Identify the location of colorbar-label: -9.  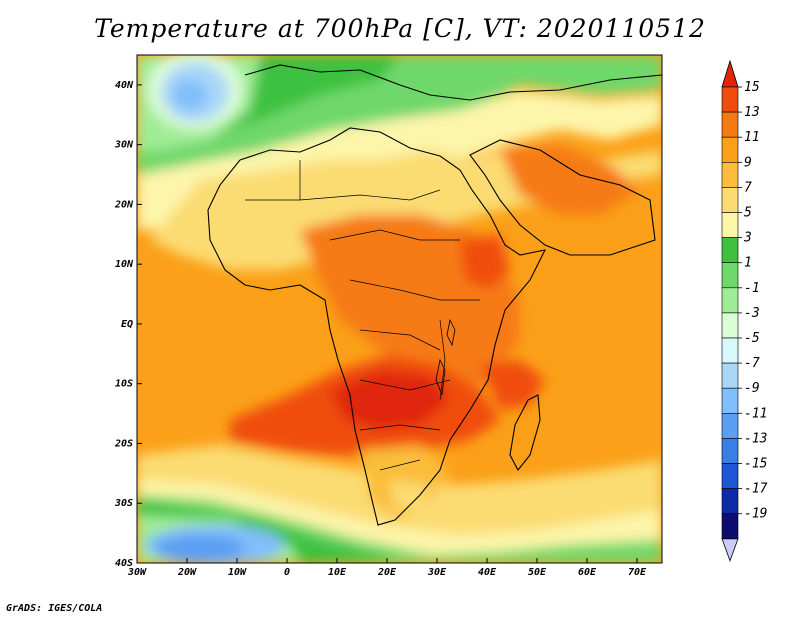
(752, 388).